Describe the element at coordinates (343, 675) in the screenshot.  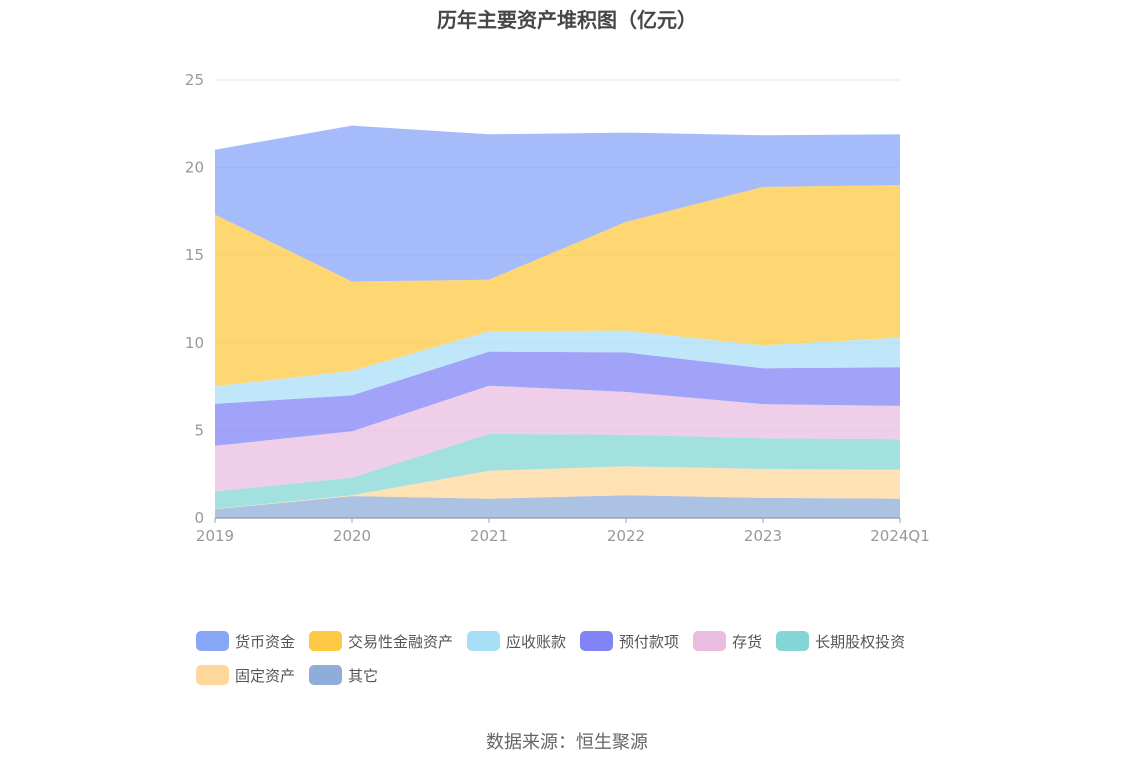
I see `legend-item-其它: 其它` at that location.